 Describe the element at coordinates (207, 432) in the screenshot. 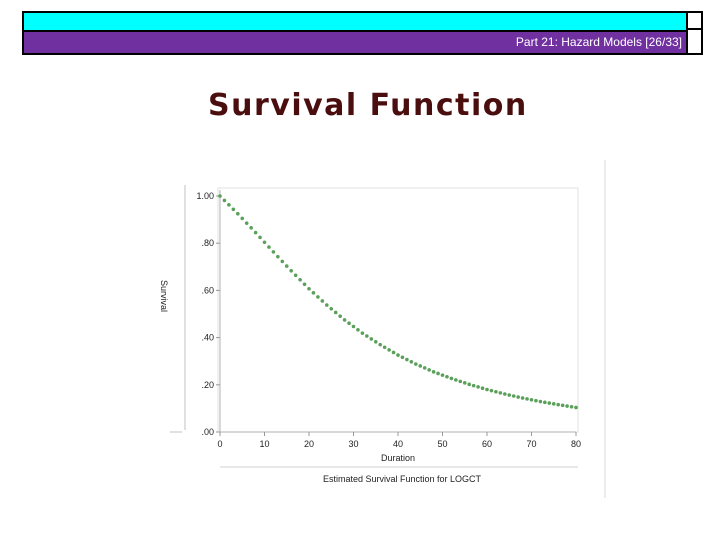

I see `y-tick-label: .00` at that location.